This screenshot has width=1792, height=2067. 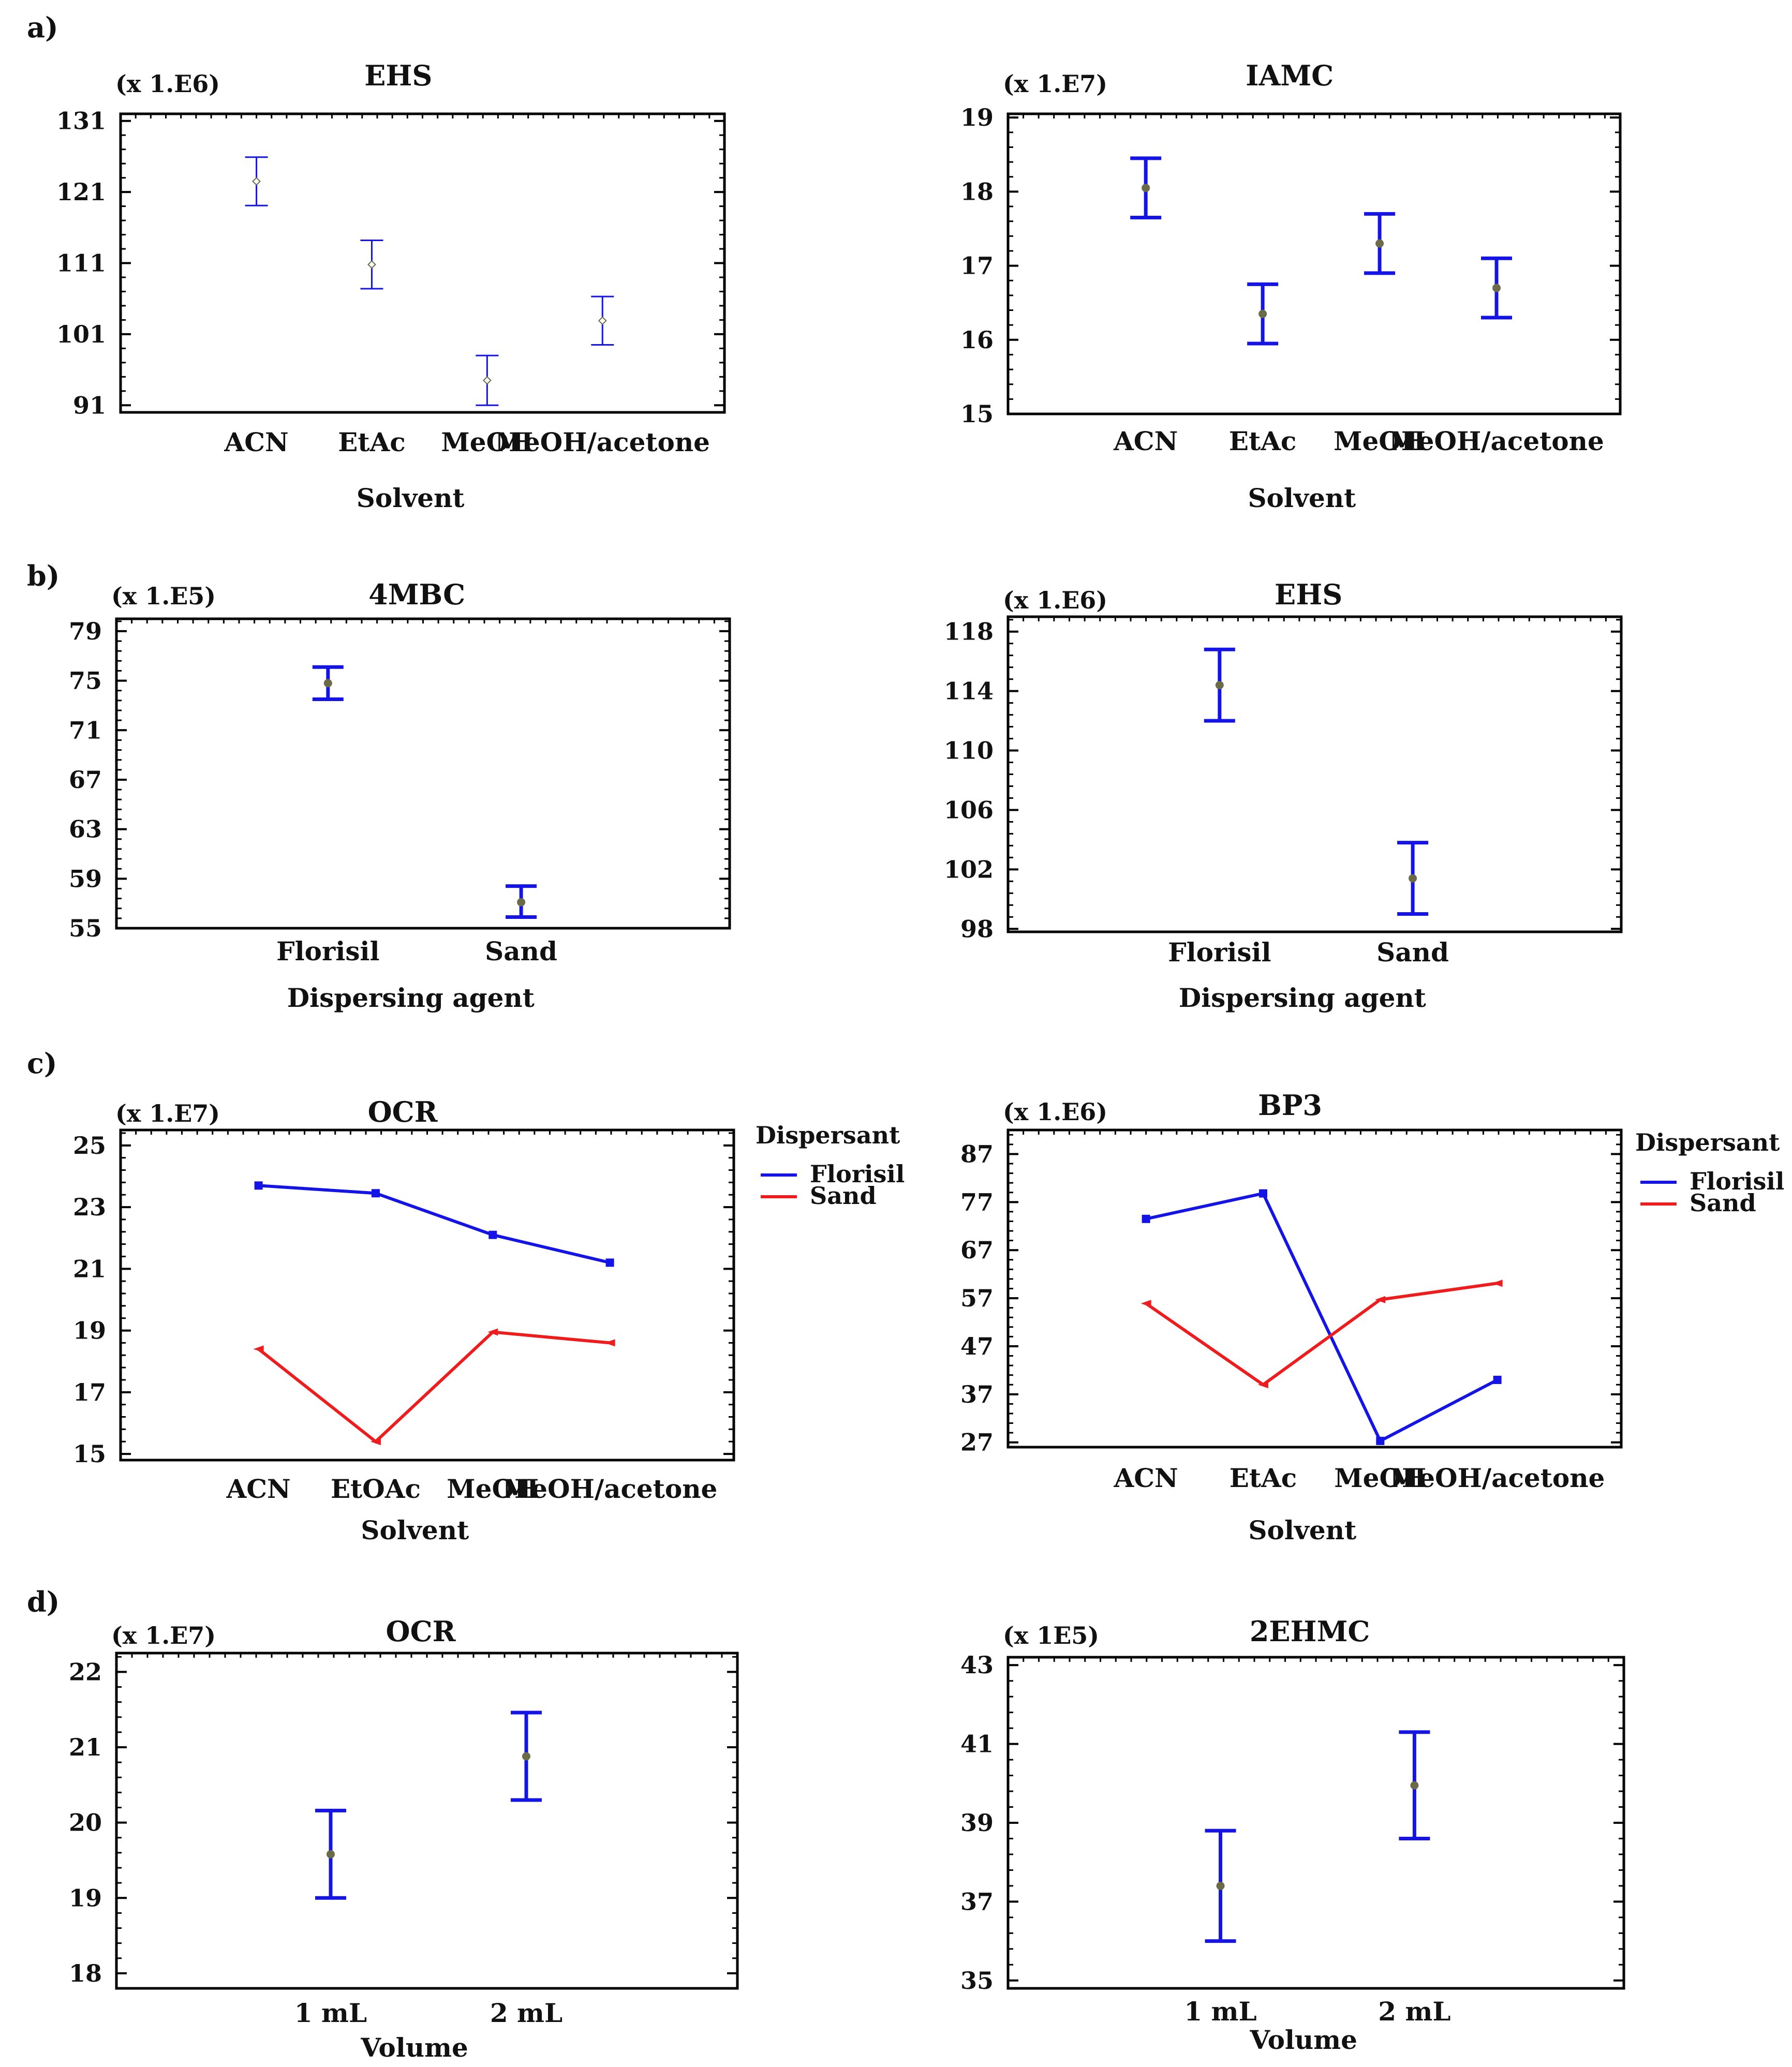 What do you see at coordinates (969, 691) in the screenshot?
I see `y-tick-label: 114` at bounding box center [969, 691].